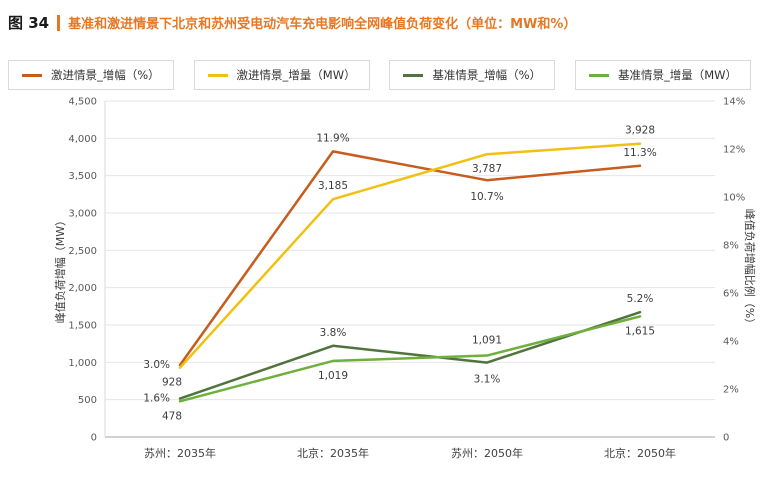 The image size is (779, 482). I want to click on legend-label: 基准情景_增幅（%）, so click(487, 75).